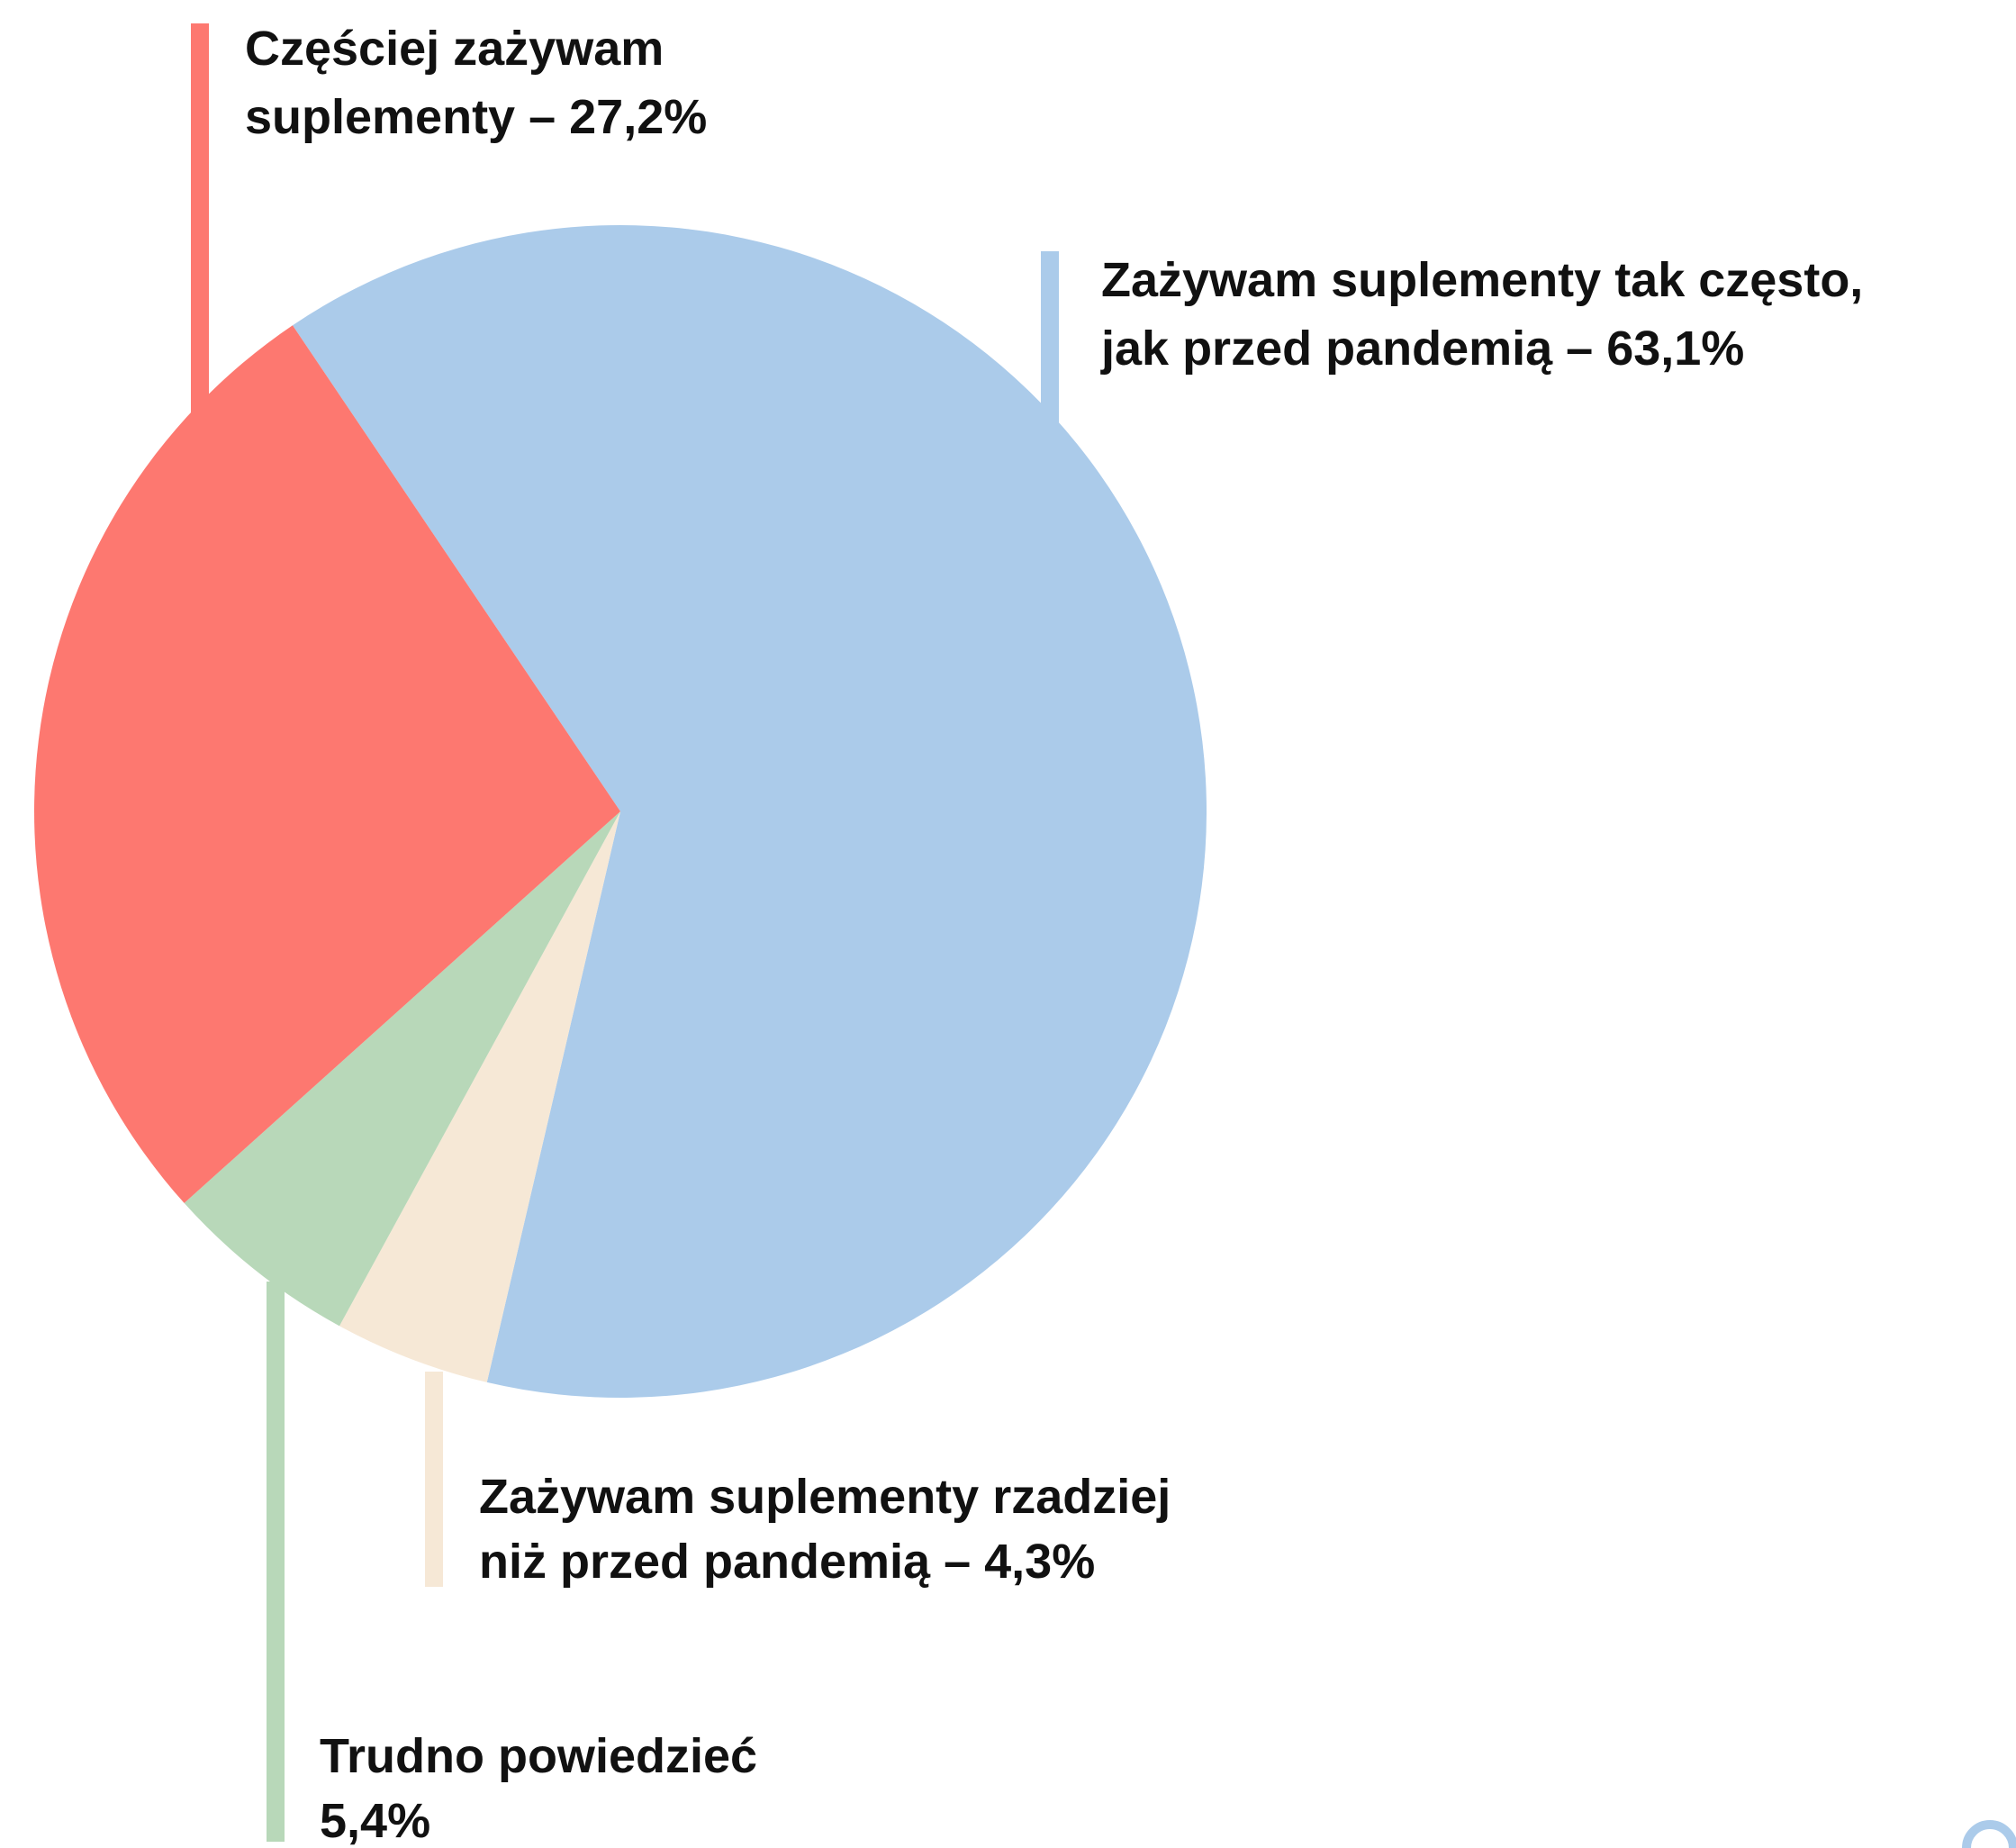  Describe the element at coordinates (787, 1562) in the screenshot. I see `slice-label: niż przed pandemią – 4,3%` at that location.